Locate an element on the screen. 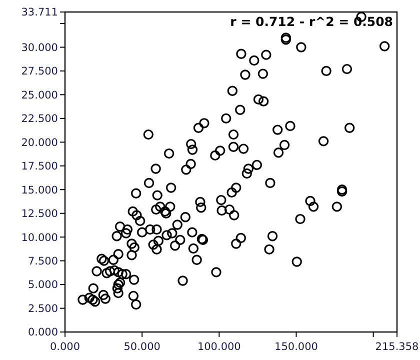  x-tick-label: 50.000 is located at coordinates (142, 347).